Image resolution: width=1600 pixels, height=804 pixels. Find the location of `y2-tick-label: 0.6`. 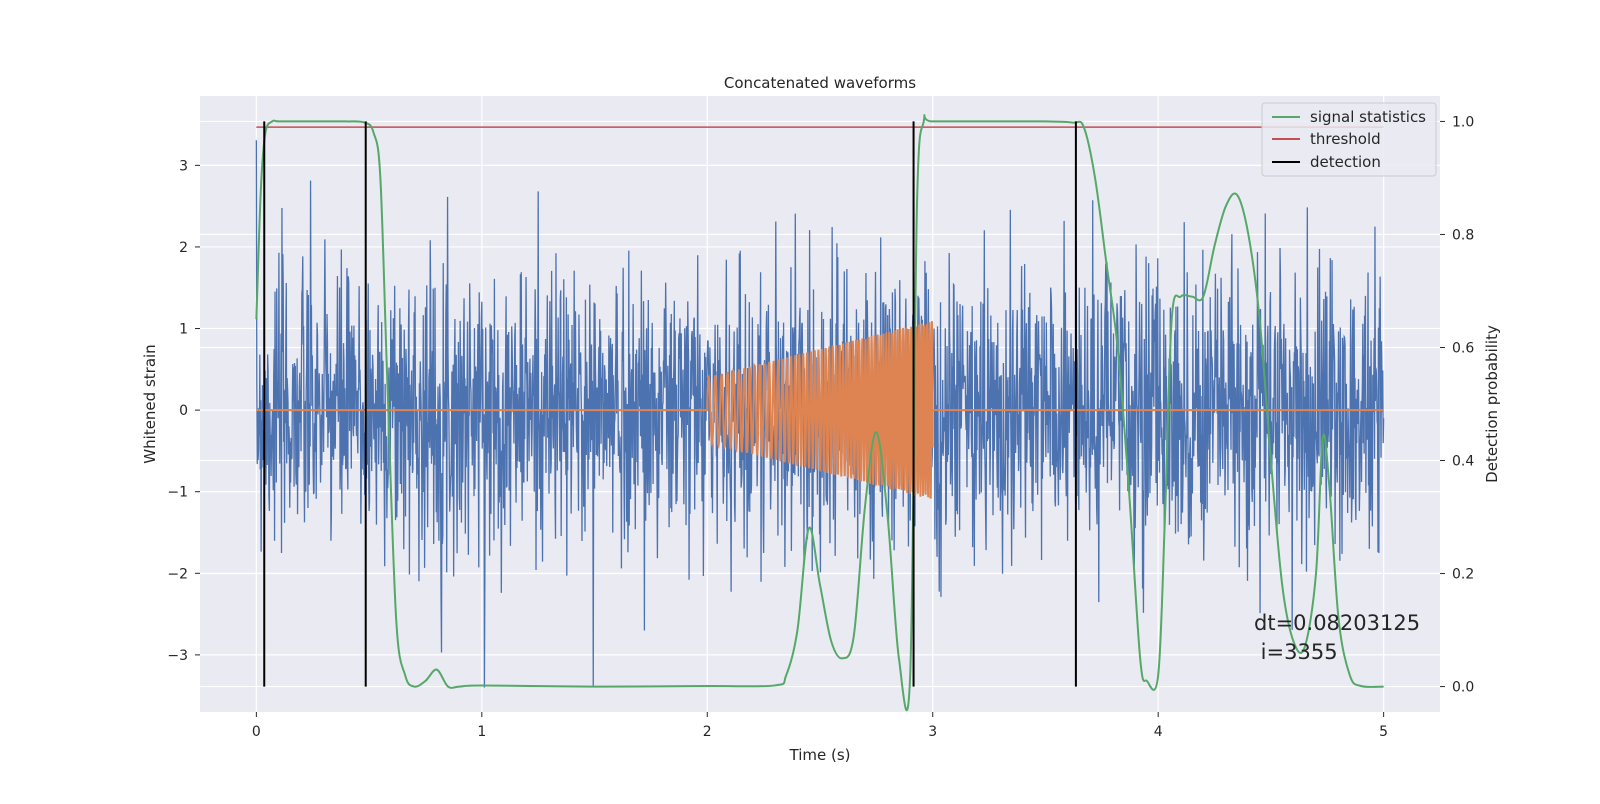

y2-tick-label: 0.6 is located at coordinates (1463, 348).